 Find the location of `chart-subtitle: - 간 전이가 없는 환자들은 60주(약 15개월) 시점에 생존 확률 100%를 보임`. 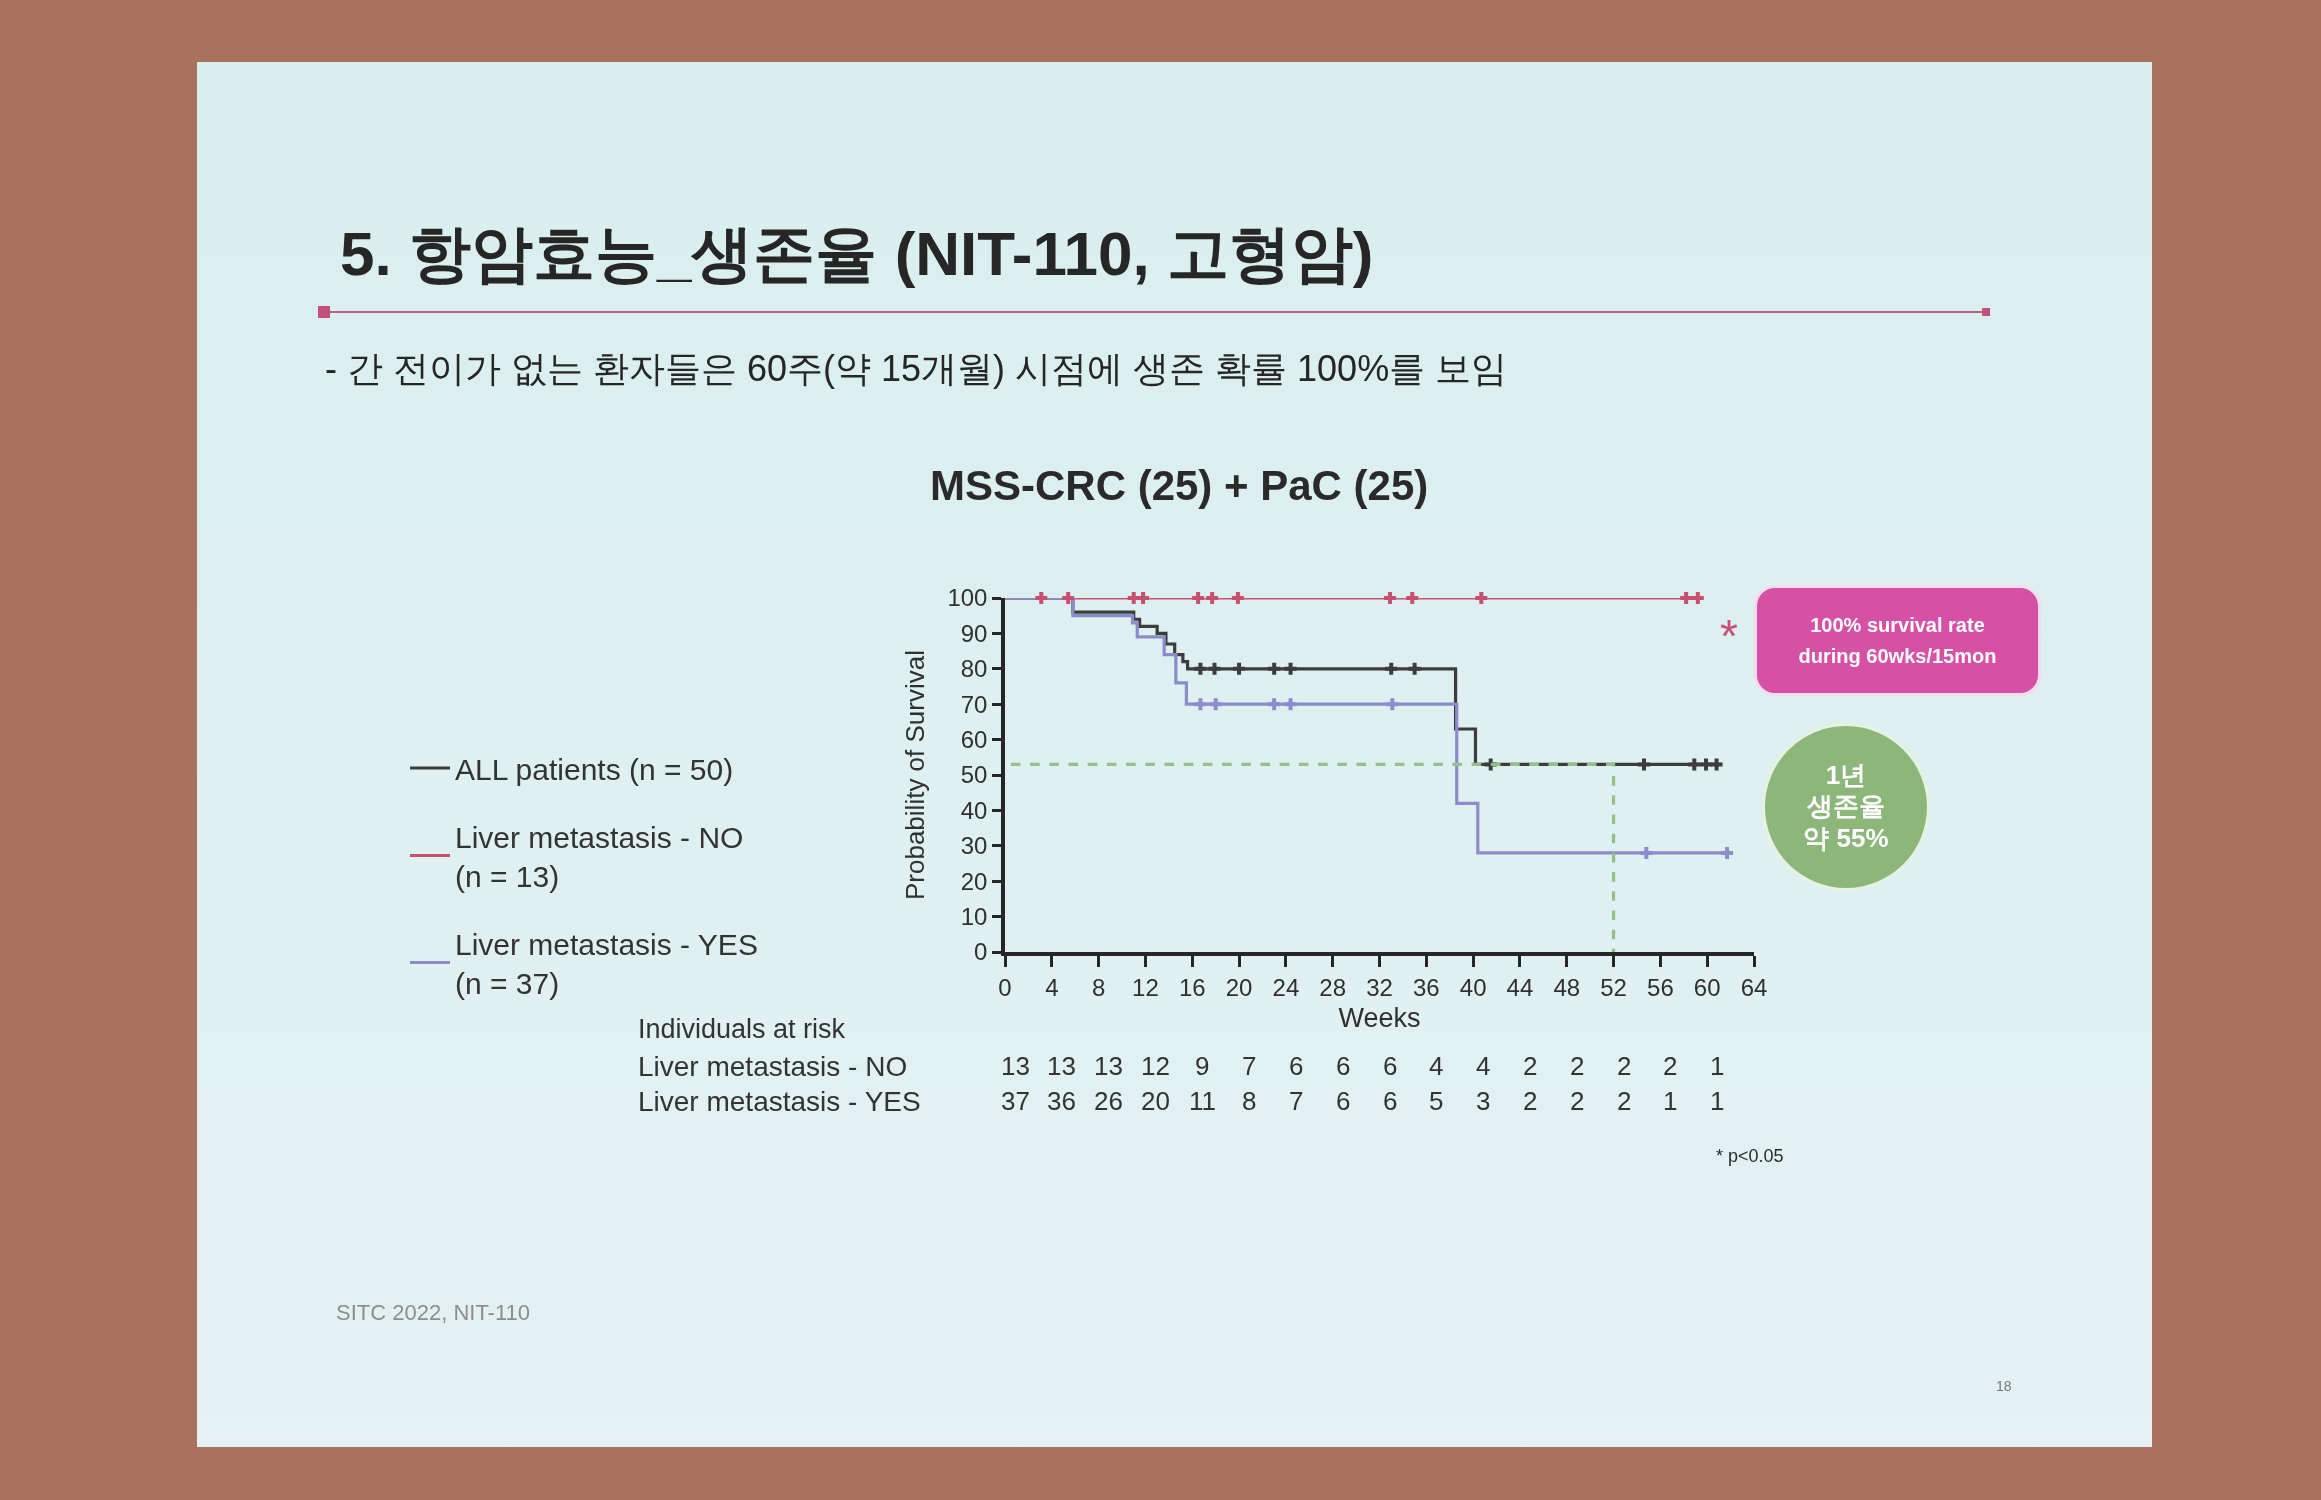

chart-subtitle: - 간 전이가 없는 환자들은 60주(약 15개월) 시점에 생존 확률 100%를 보임 is located at coordinates (916, 369).